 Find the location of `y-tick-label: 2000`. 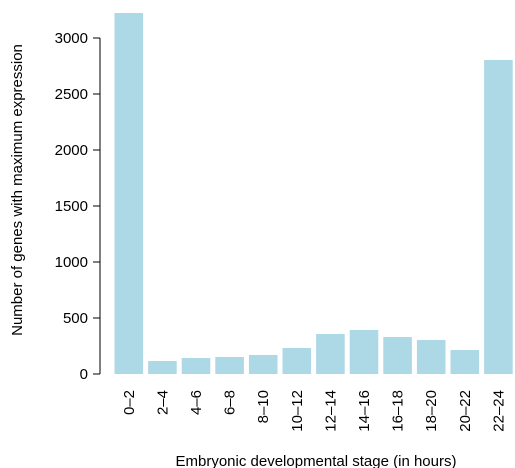

y-tick-label: 2000 is located at coordinates (71, 150).